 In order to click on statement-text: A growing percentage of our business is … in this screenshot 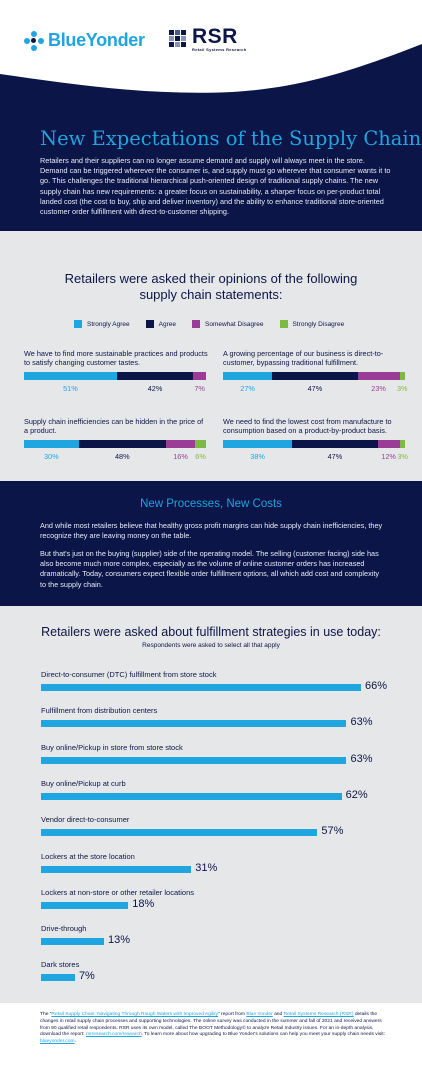, I will do `click(303, 358)`.